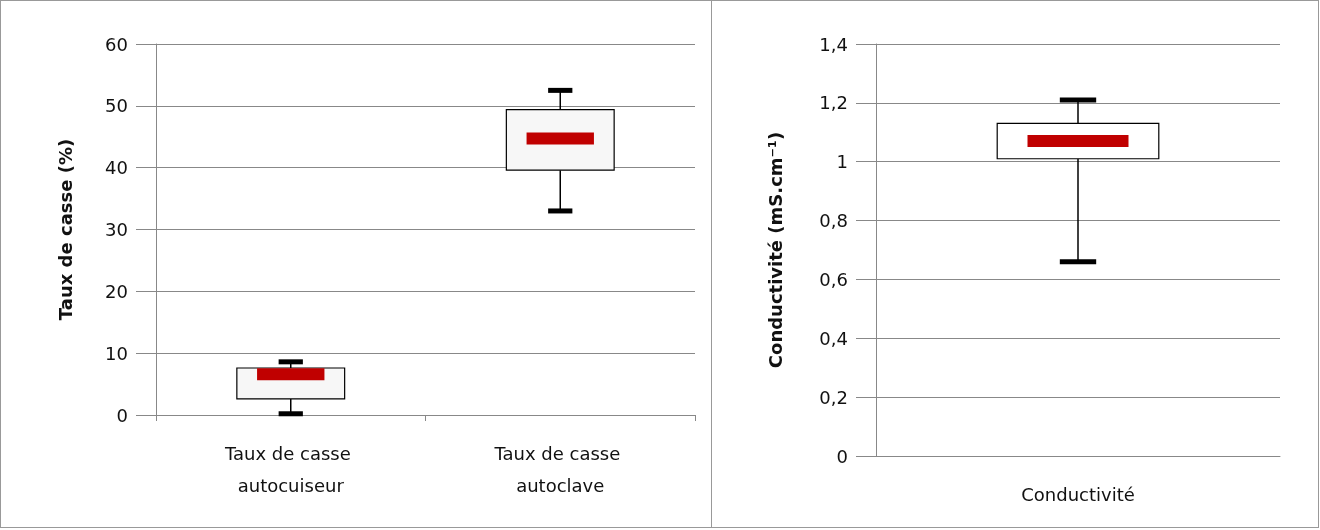  What do you see at coordinates (116, 229) in the screenshot?
I see `y-tick-label: 30` at bounding box center [116, 229].